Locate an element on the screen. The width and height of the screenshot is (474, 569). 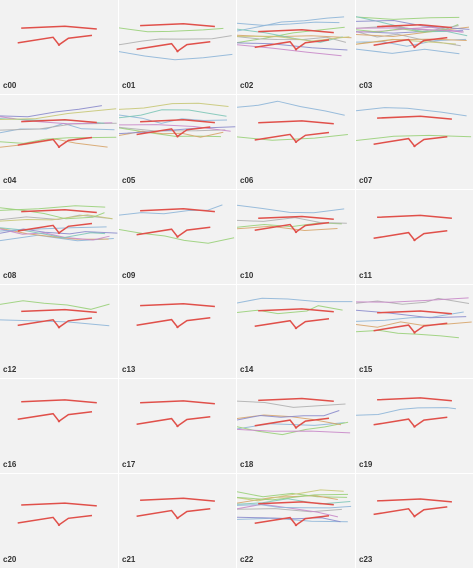
panel-label: c12 is located at coordinates (10, 369).